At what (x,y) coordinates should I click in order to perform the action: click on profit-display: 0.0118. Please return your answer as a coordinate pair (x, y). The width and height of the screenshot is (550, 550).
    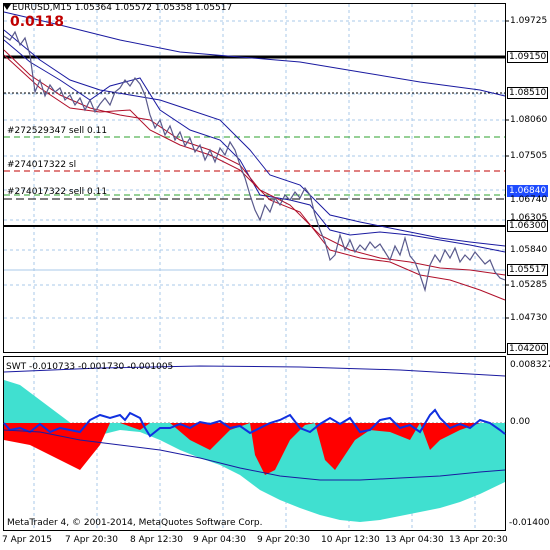
    Looking at the image, I should click on (37, 22).